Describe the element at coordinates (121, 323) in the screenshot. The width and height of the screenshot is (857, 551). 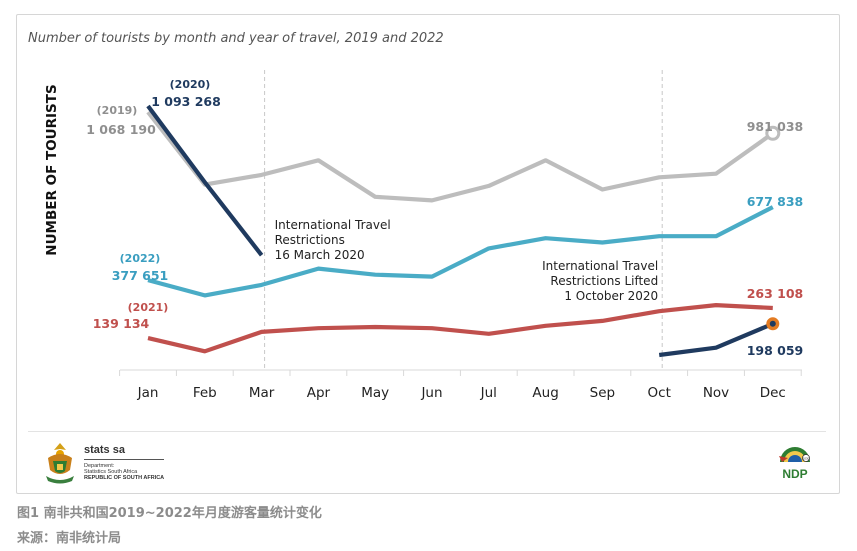
I see `data-label: 139 134` at that location.